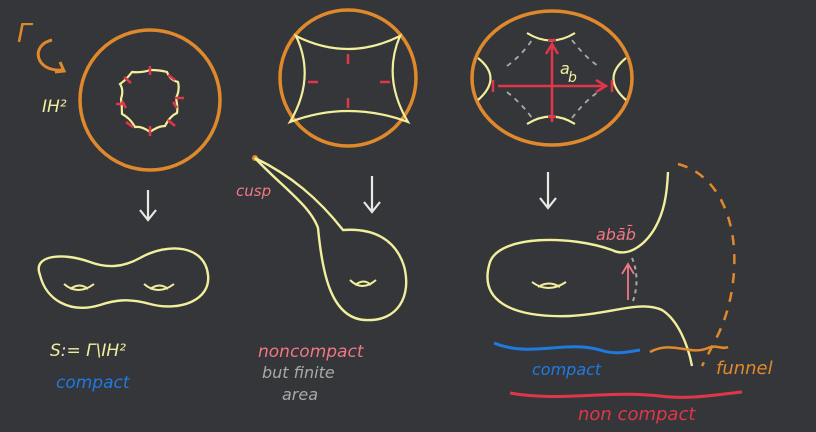 Image resolution: width=816 pixels, height=432 pixels. Describe the element at coordinates (706, 264) in the screenshot. I see `funnel-dashed-boundary` at that location.